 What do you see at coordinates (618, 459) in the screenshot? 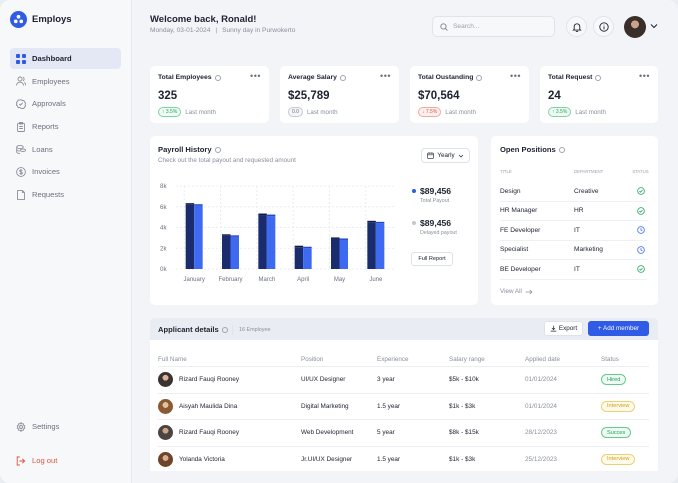
I see `status-badge: Interview` at bounding box center [618, 459].